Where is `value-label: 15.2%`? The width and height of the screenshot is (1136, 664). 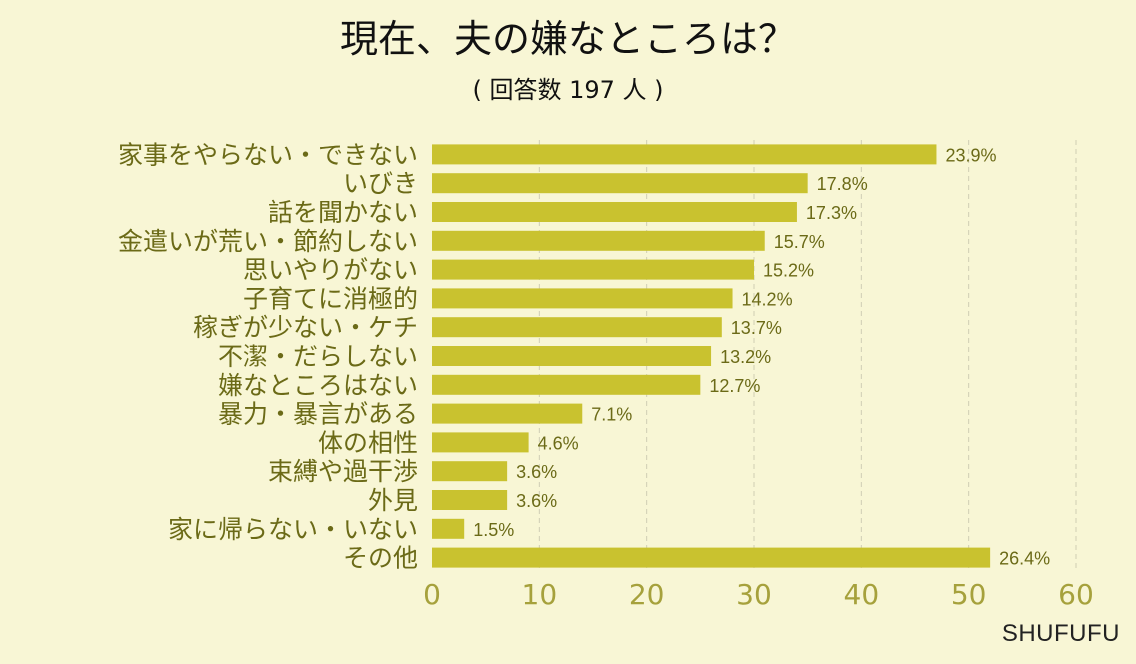 value-label: 15.2% is located at coordinates (788, 271).